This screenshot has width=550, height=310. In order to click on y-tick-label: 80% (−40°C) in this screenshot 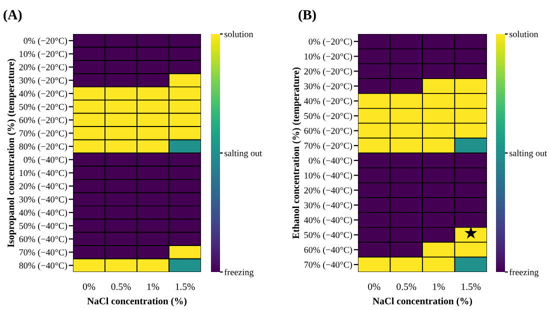, I will do `click(43, 266)`.